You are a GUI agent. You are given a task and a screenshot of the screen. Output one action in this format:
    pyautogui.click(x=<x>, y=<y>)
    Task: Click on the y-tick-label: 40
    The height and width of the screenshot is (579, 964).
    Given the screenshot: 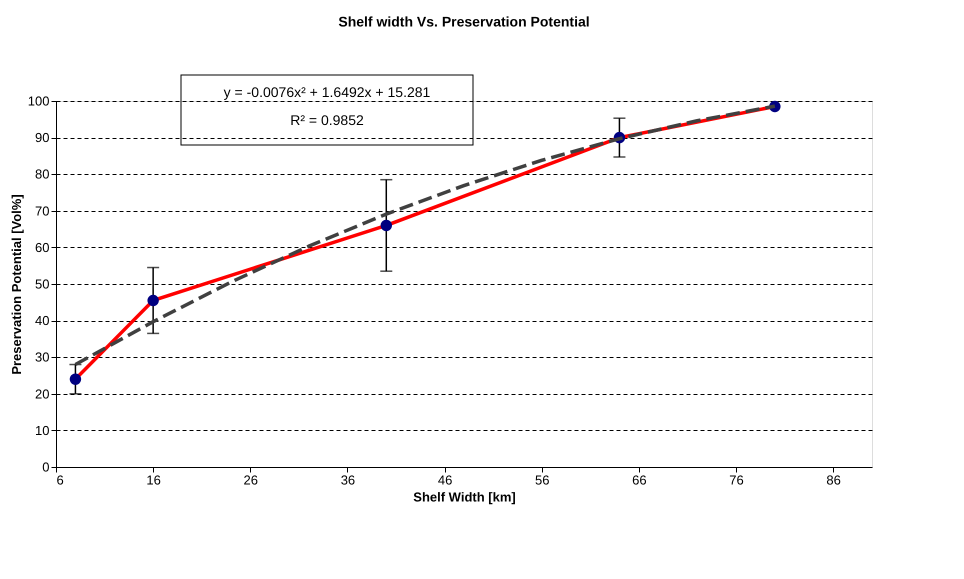 What is the action you would take?
    pyautogui.click(x=42, y=320)
    